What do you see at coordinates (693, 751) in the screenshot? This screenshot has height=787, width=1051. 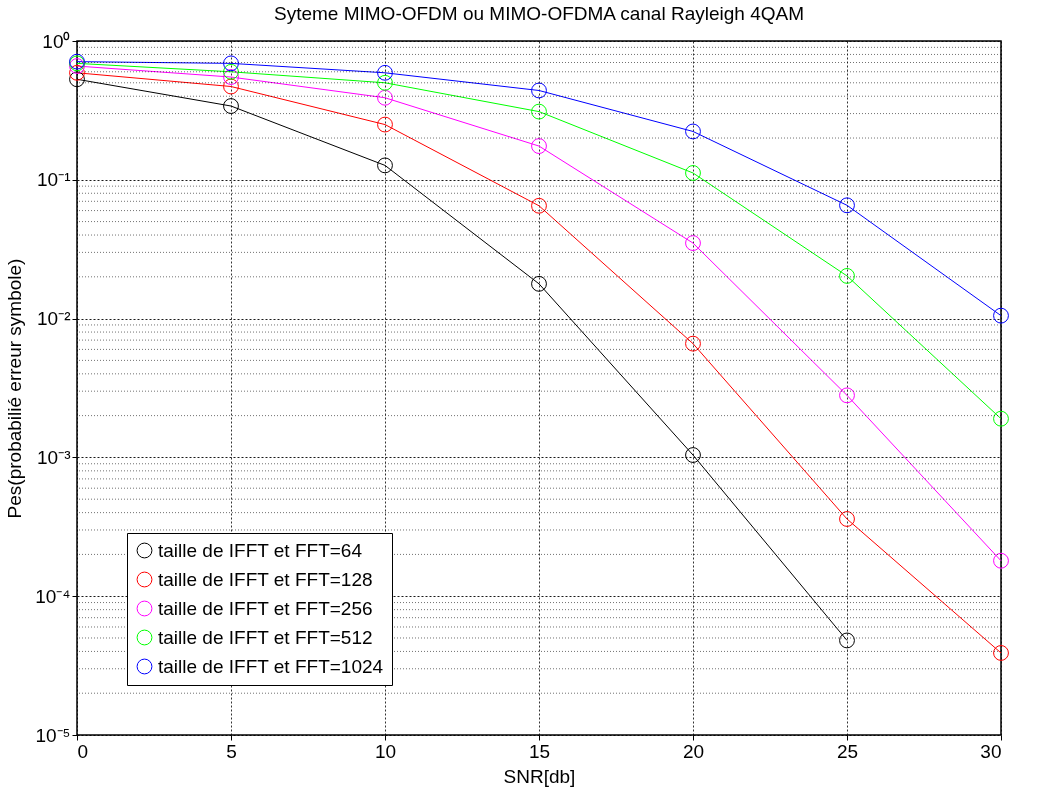 I see `x-tick-label: 20` at bounding box center [693, 751].